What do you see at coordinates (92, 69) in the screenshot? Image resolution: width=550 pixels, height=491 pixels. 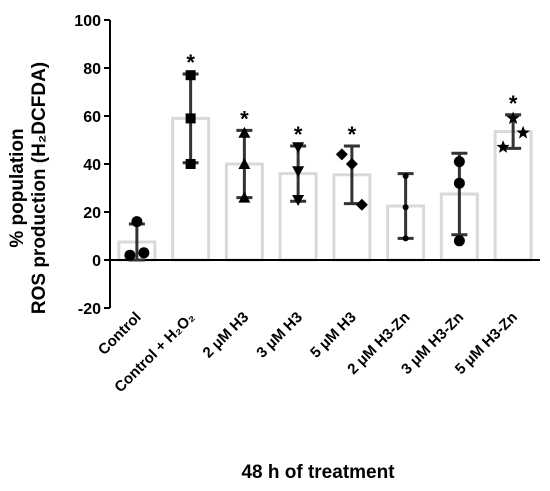 I see `y-tick-label: 80` at bounding box center [92, 69].